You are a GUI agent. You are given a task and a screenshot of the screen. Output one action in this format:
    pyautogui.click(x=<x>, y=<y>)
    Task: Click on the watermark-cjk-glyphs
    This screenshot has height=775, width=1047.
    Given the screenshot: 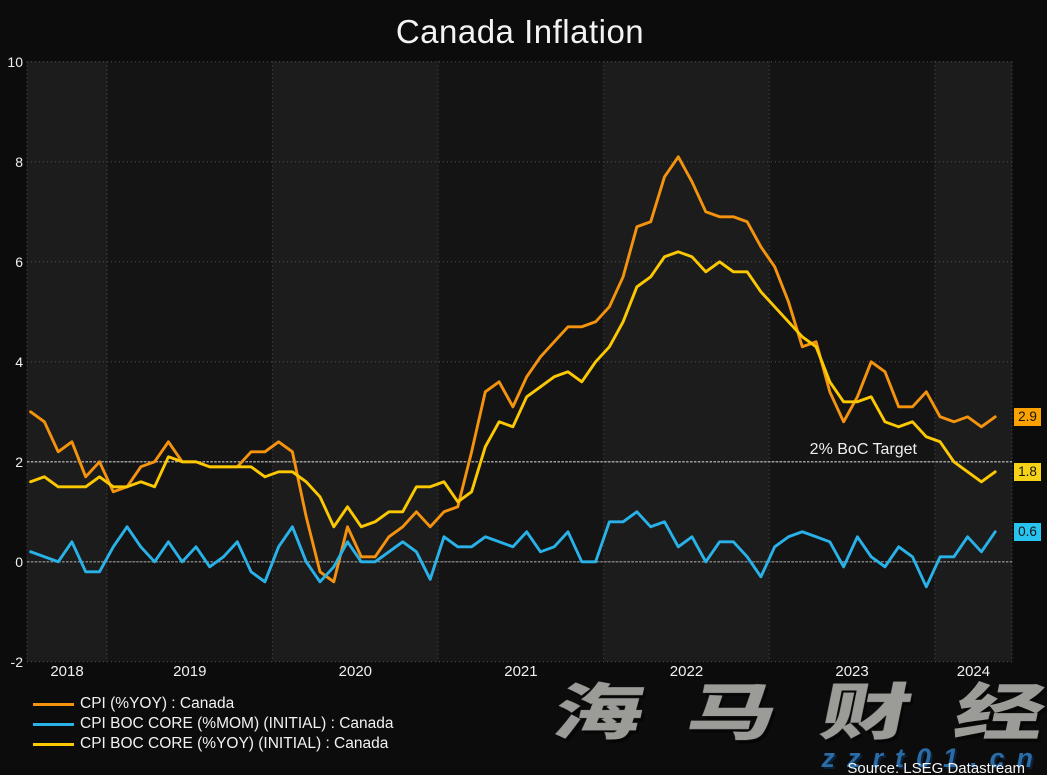 What is the action you would take?
    pyautogui.click(x=800, y=710)
    